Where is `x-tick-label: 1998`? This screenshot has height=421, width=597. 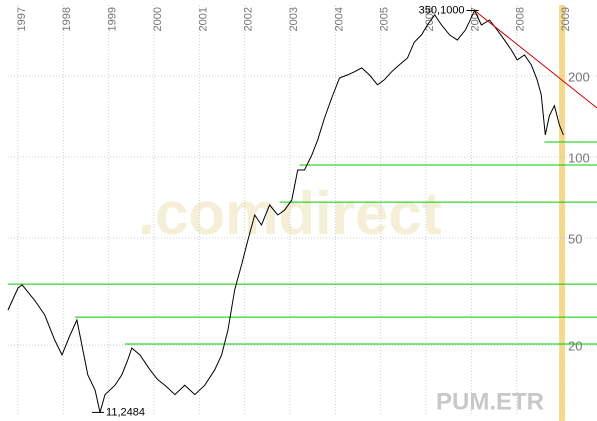 x-tick-label: 1998 is located at coordinates (67, 19).